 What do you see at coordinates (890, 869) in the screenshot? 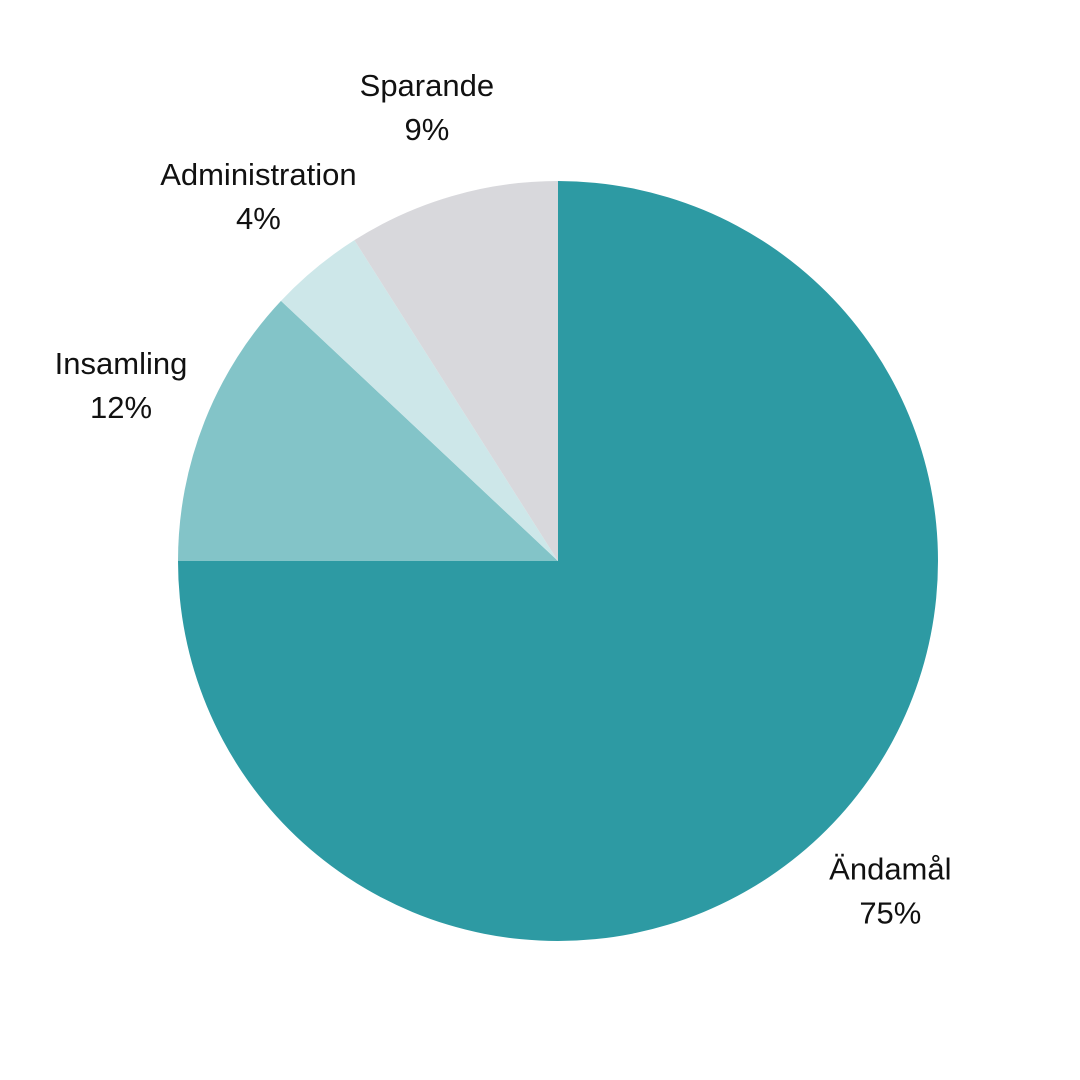
I see `slice-label: Ändamål` at bounding box center [890, 869].